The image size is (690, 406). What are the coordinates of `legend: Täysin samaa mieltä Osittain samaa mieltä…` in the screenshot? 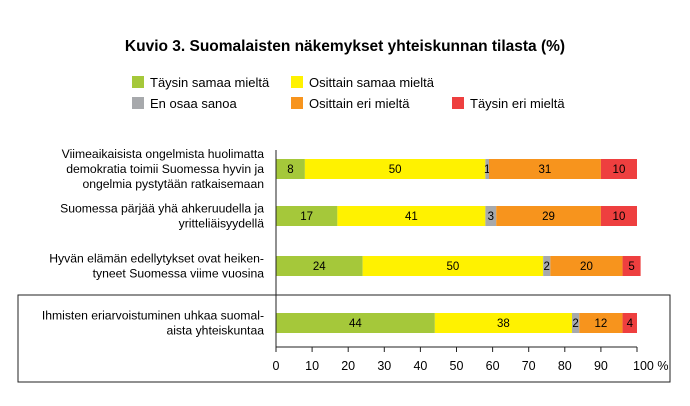 It's located at (348, 93).